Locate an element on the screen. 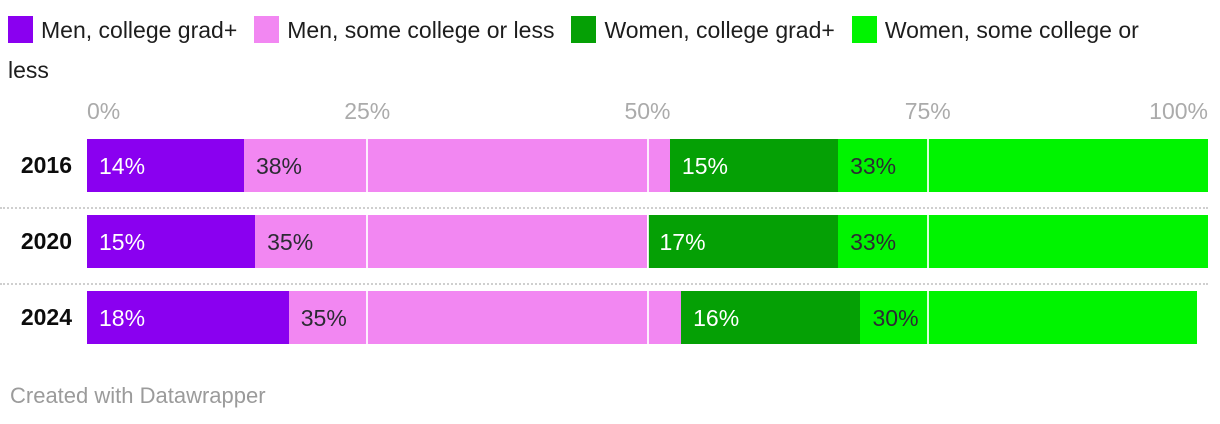  bar-segment: 18% is located at coordinates (188, 317).